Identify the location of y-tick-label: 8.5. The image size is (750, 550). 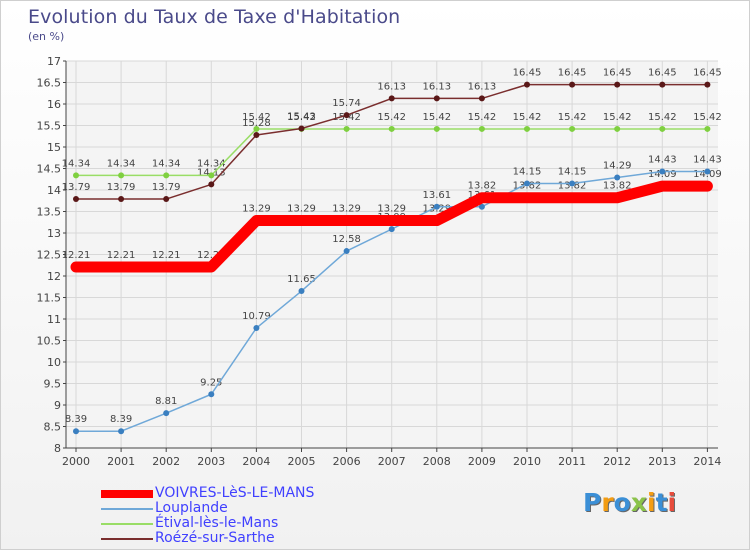
(53, 427).